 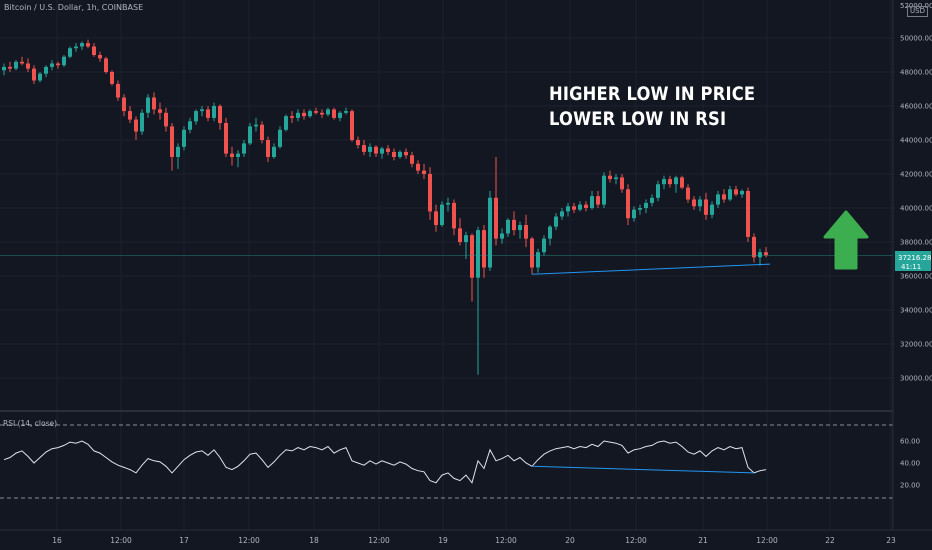 What do you see at coordinates (910, 442) in the screenshot?
I see `rsi-tick: 60.00` at bounding box center [910, 442].